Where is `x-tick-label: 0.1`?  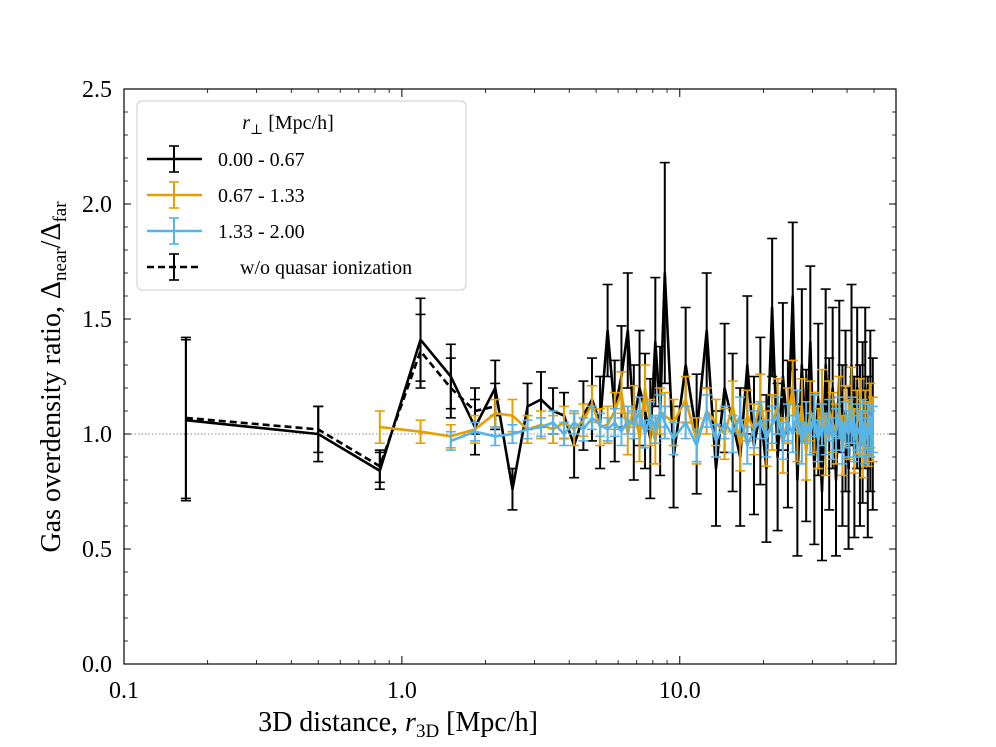
x-tick-label: 0.1 is located at coordinates (124, 691).